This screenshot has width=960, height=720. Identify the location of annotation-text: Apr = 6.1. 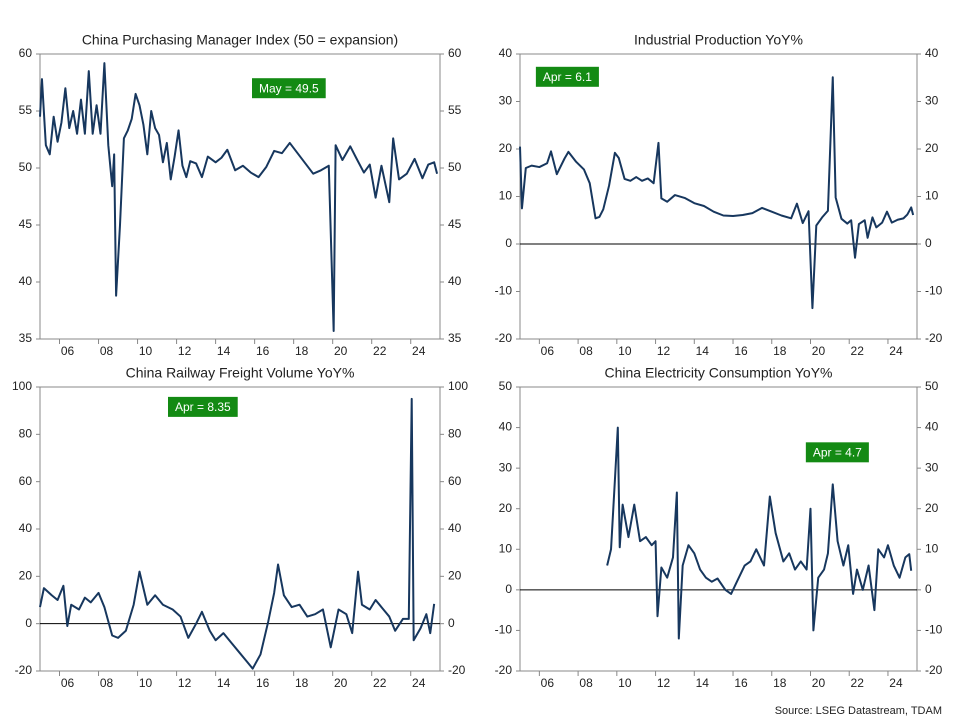
(567, 77).